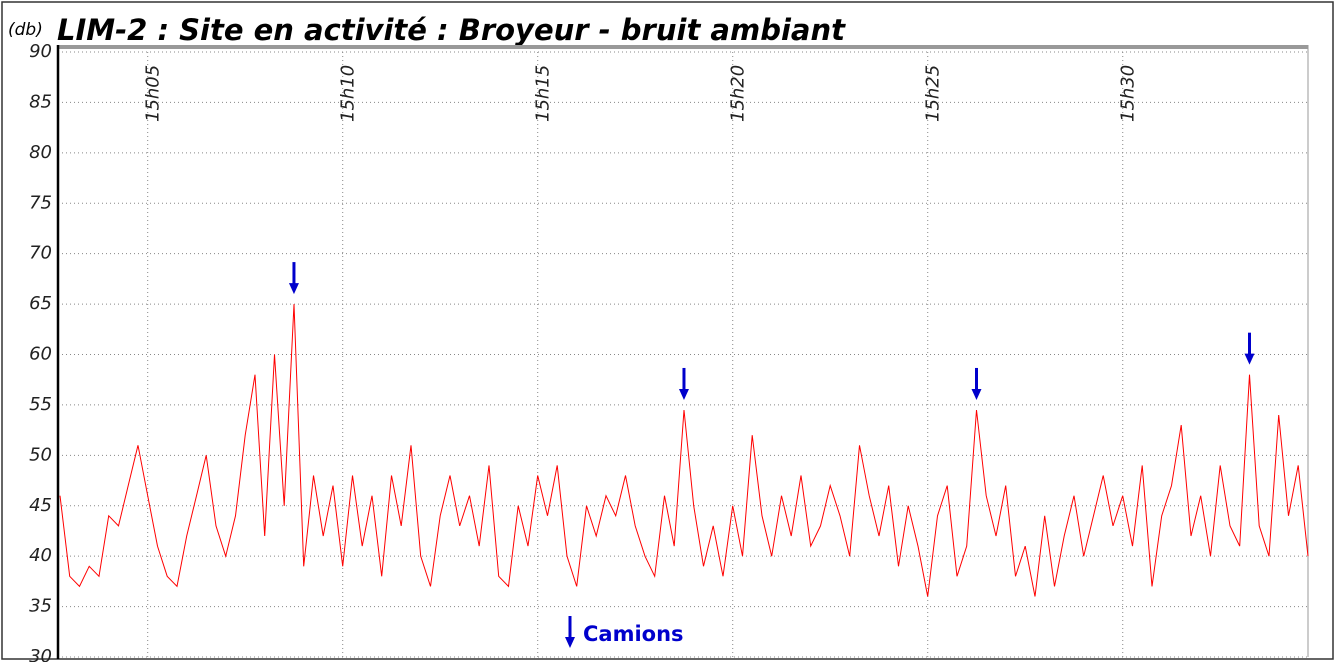 The image size is (1336, 662). Describe the element at coordinates (40, 253) in the screenshot. I see `y-tick-label: 70` at that location.